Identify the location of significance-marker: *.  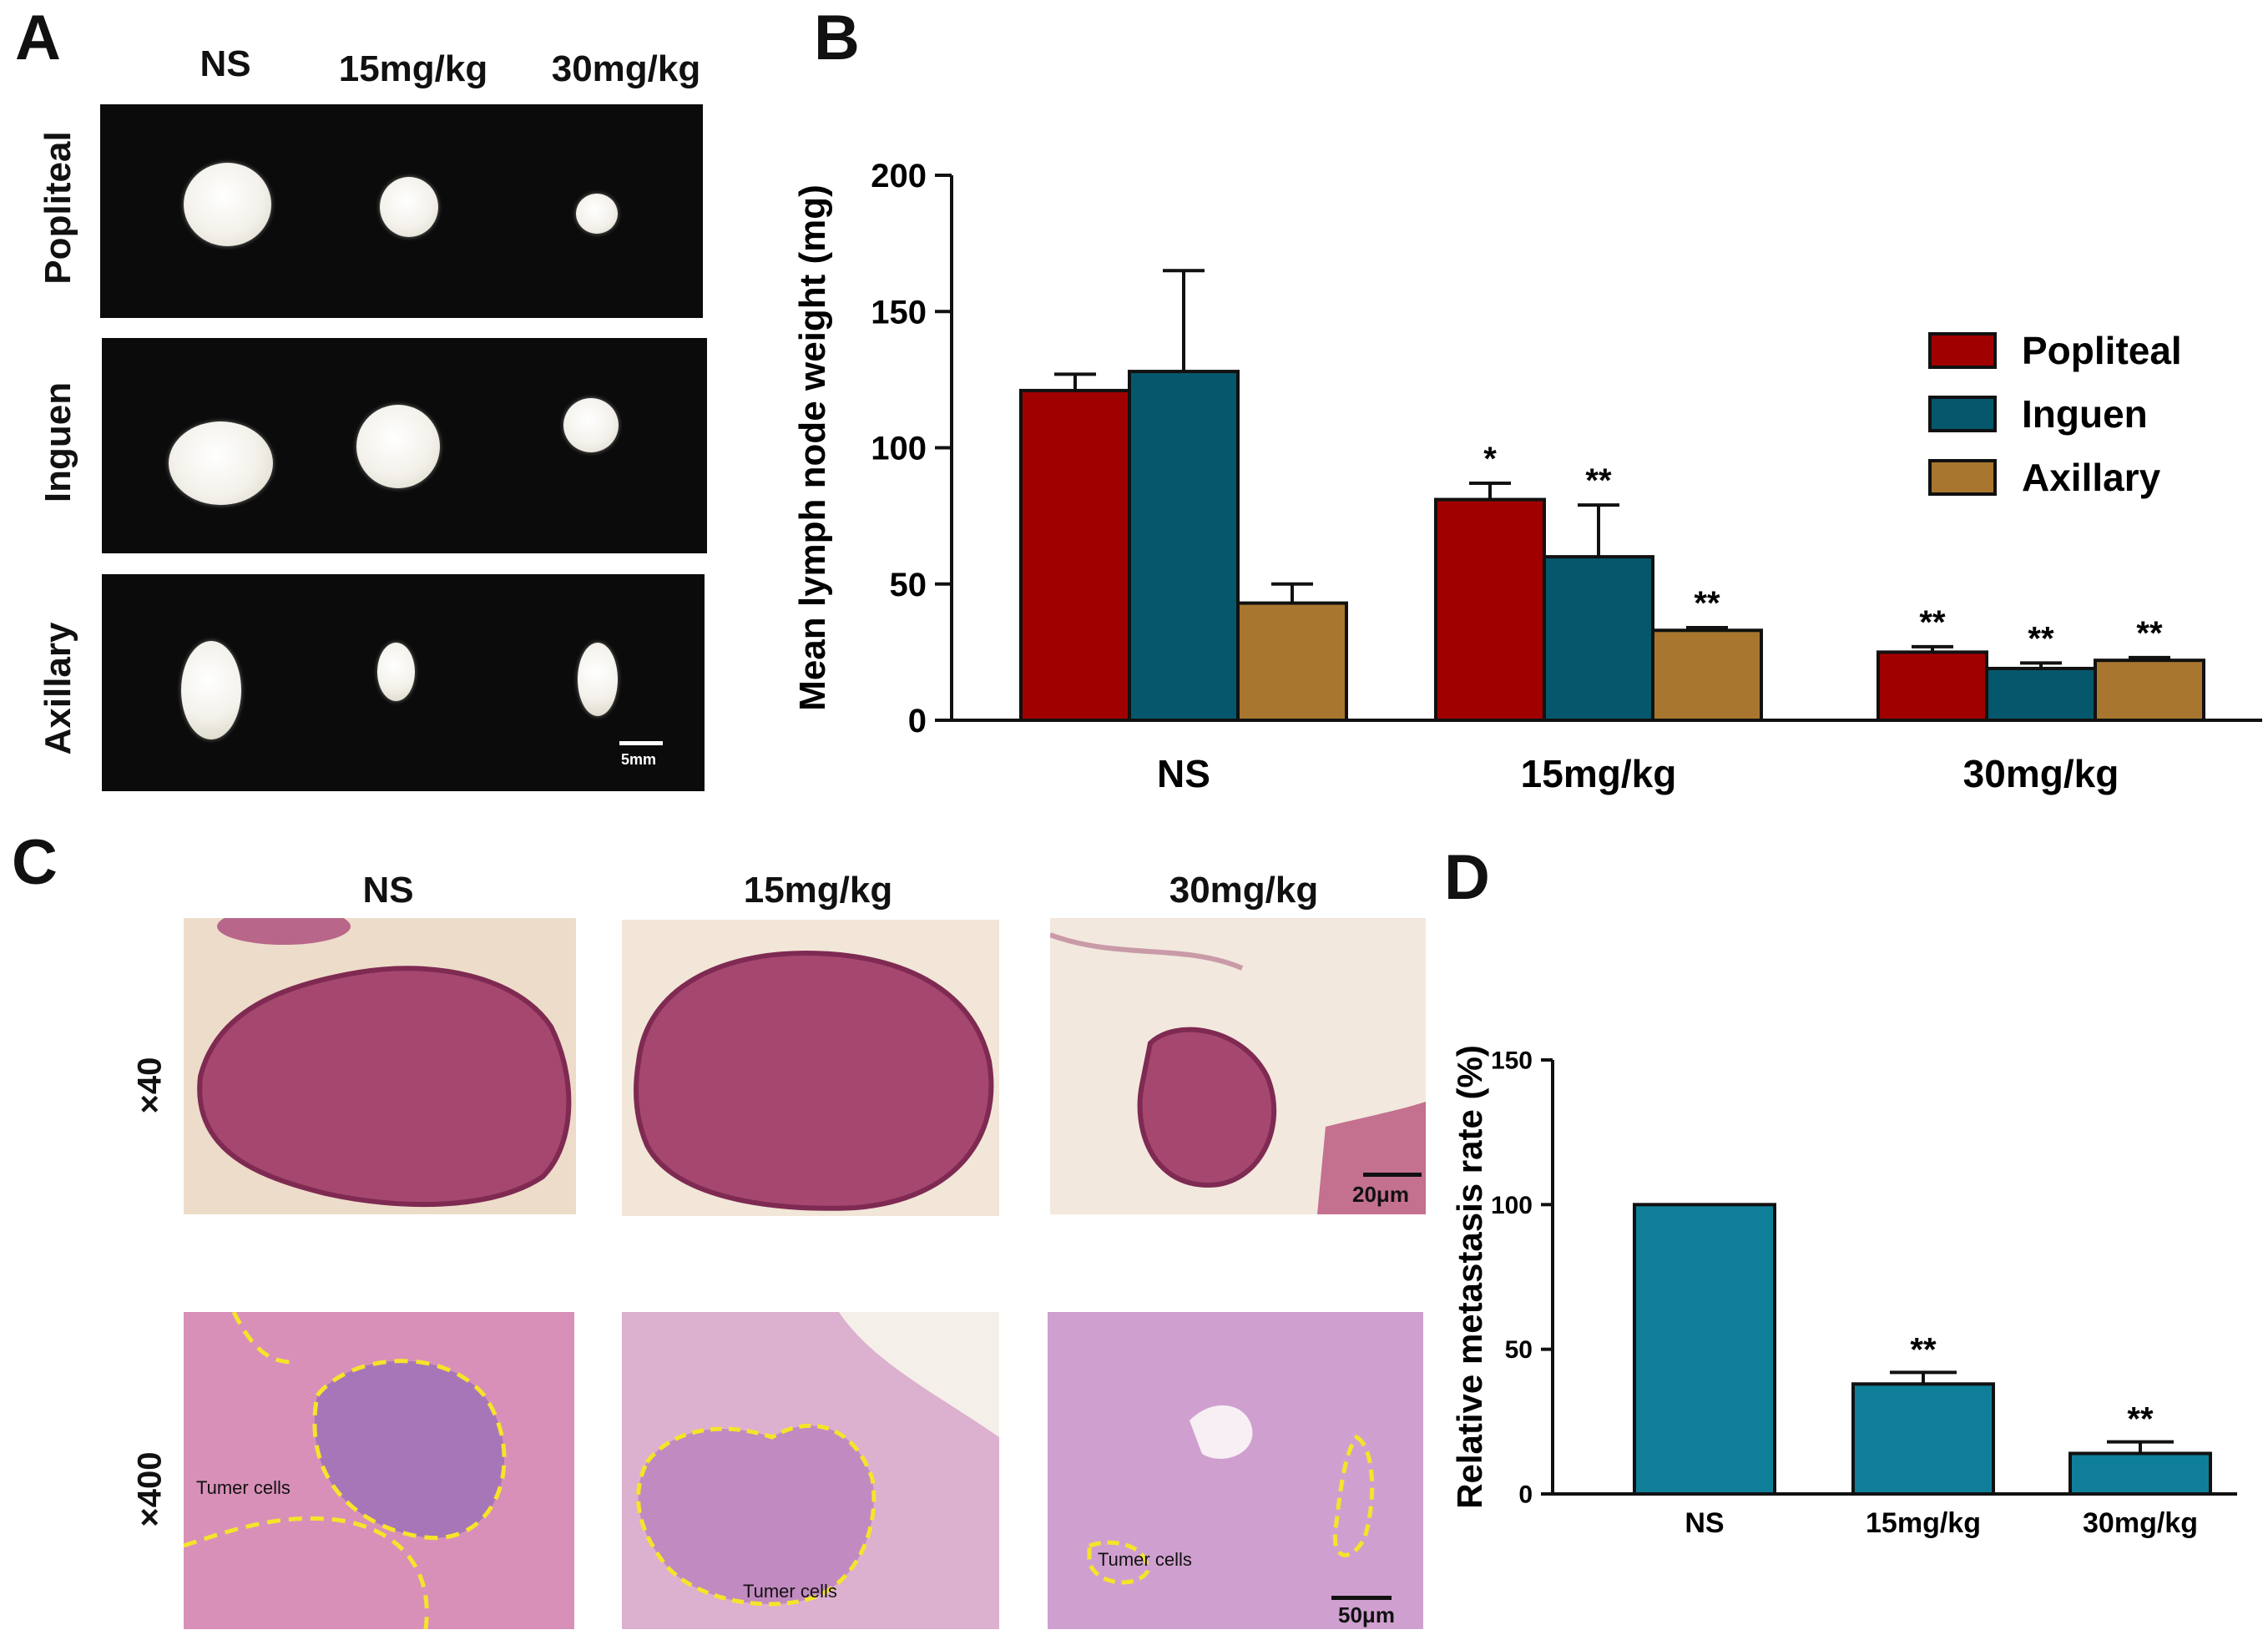
(1490, 459).